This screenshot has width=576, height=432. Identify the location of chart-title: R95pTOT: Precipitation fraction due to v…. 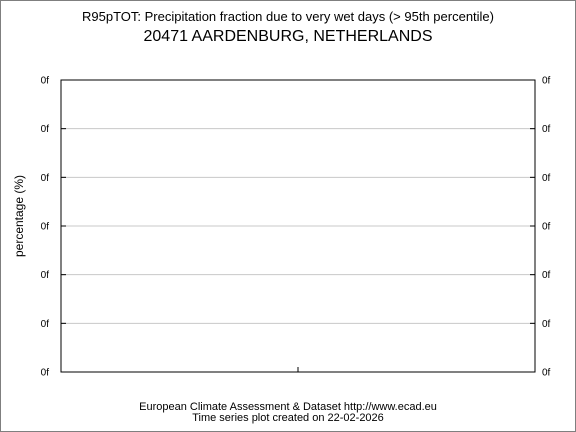
(288, 16).